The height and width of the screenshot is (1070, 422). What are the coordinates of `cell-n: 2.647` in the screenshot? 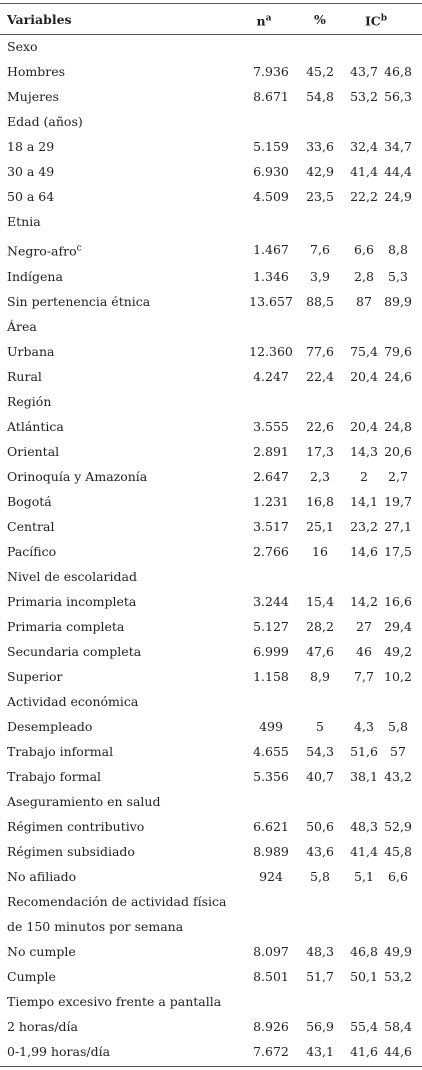 It's located at (271, 476).